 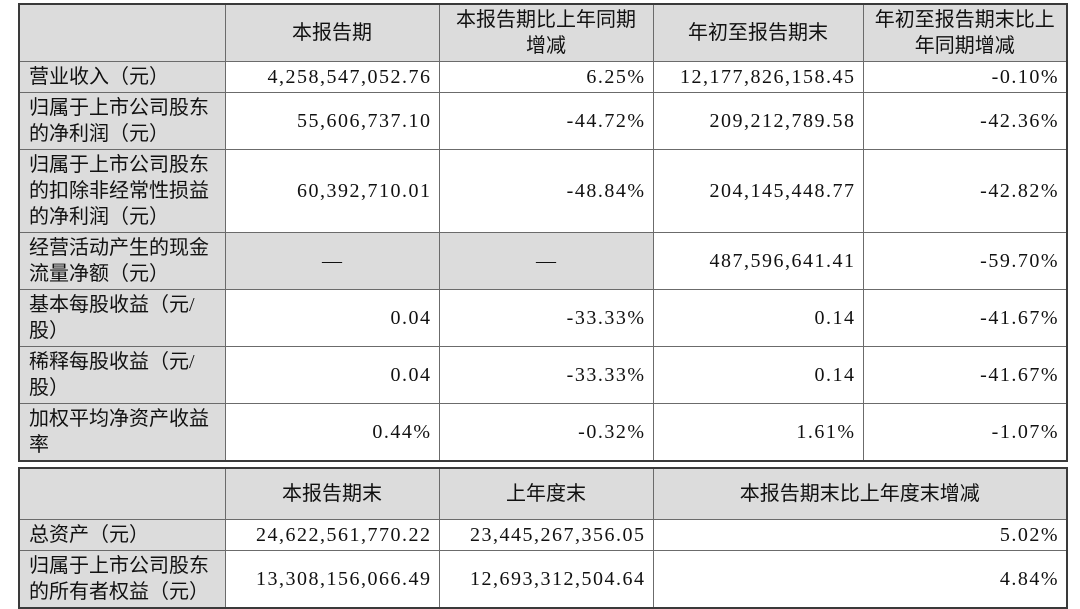 I want to click on row-label: 归属于上市公司股东 的净利润（元）, so click(x=122, y=121).